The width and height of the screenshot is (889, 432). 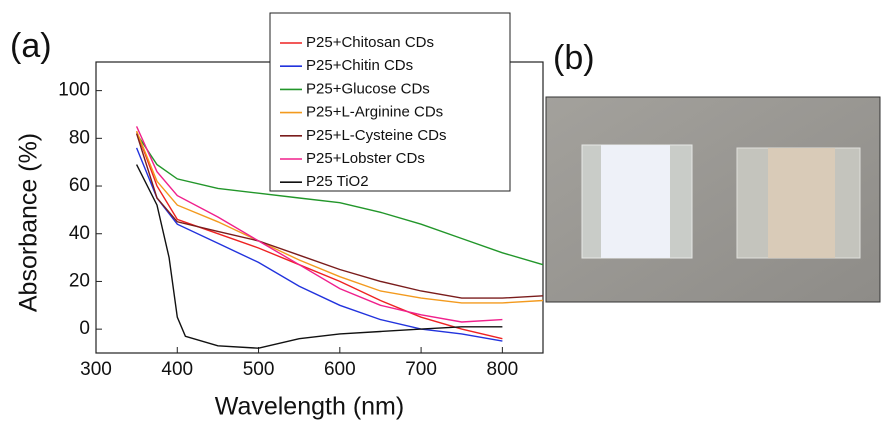 I want to click on y-tick-label: 60, so click(x=79, y=185).